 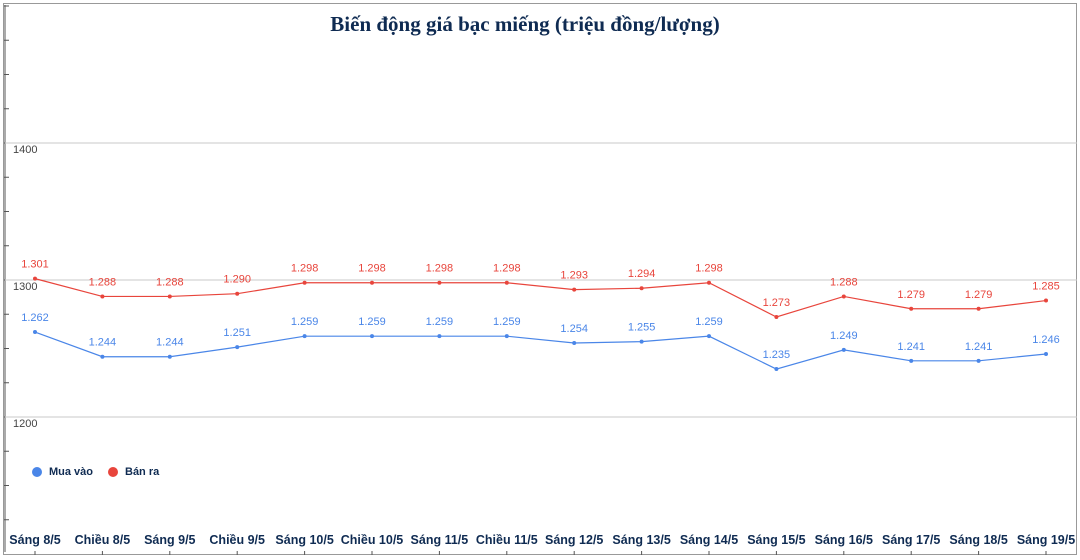 I want to click on x-tick-label: Sáng 9/5, so click(x=169, y=540).